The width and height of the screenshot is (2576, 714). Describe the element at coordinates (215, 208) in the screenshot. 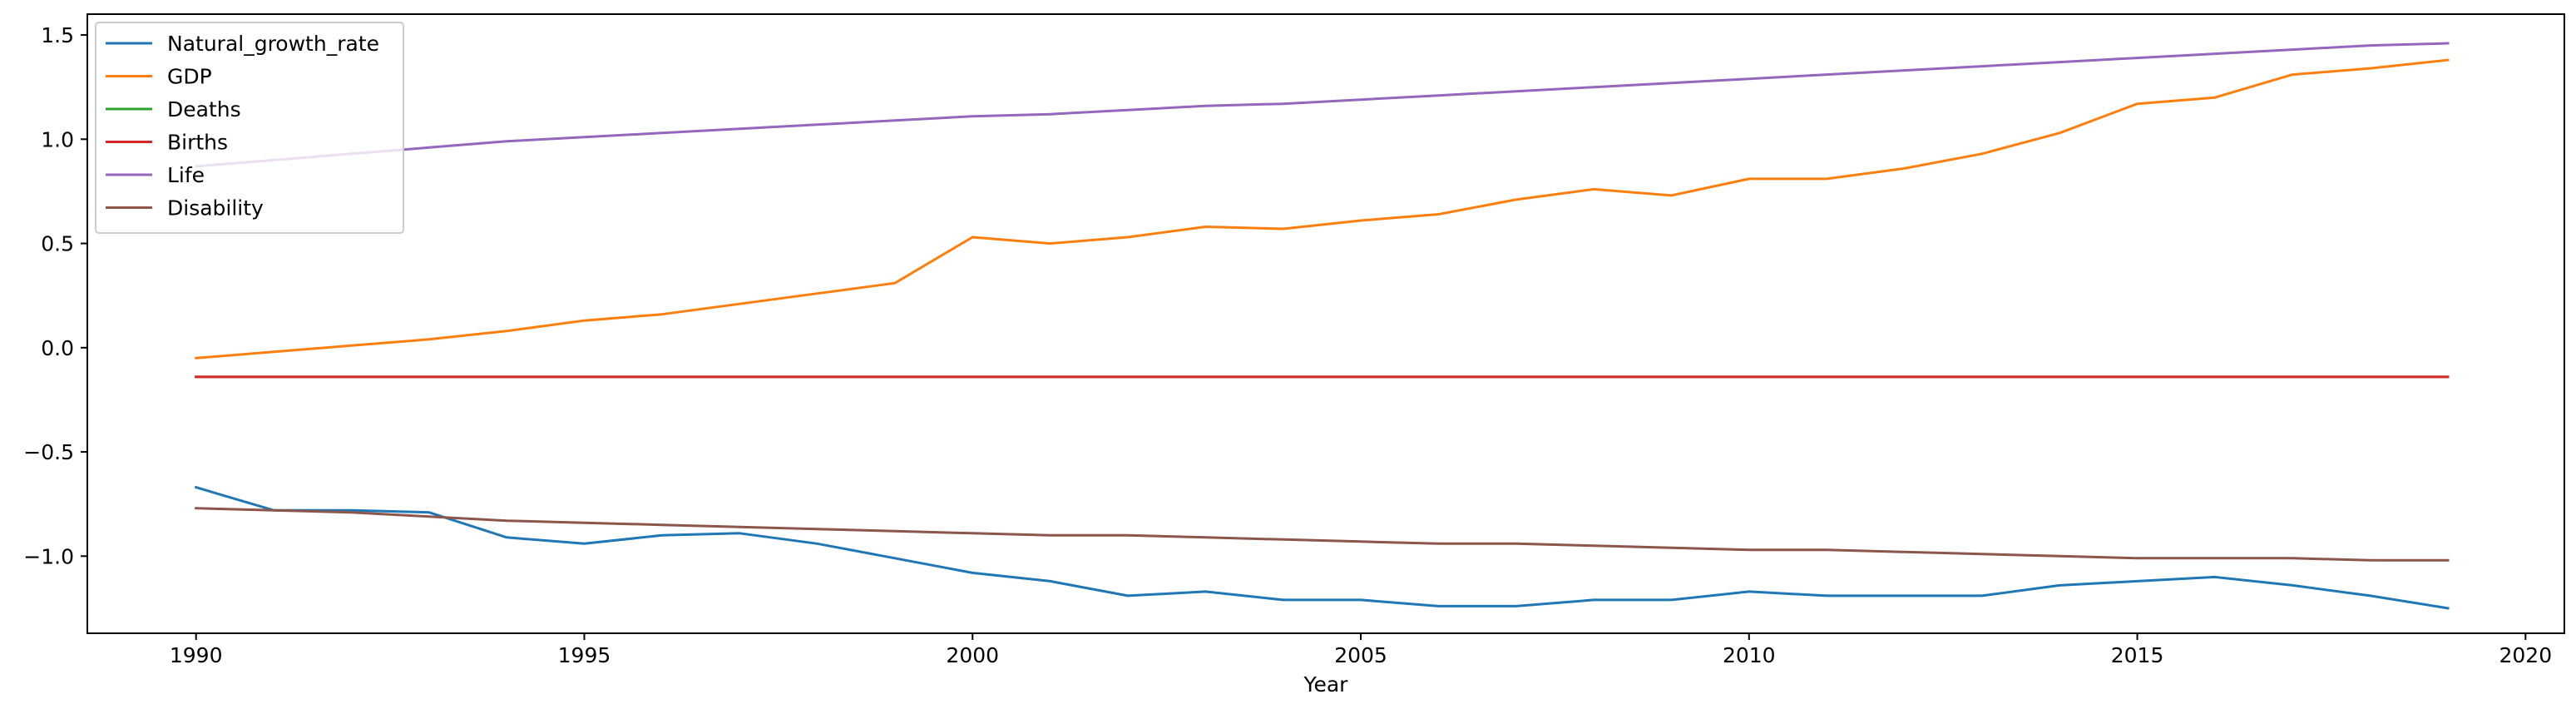

I see `legend-entry-label: Disability` at that location.